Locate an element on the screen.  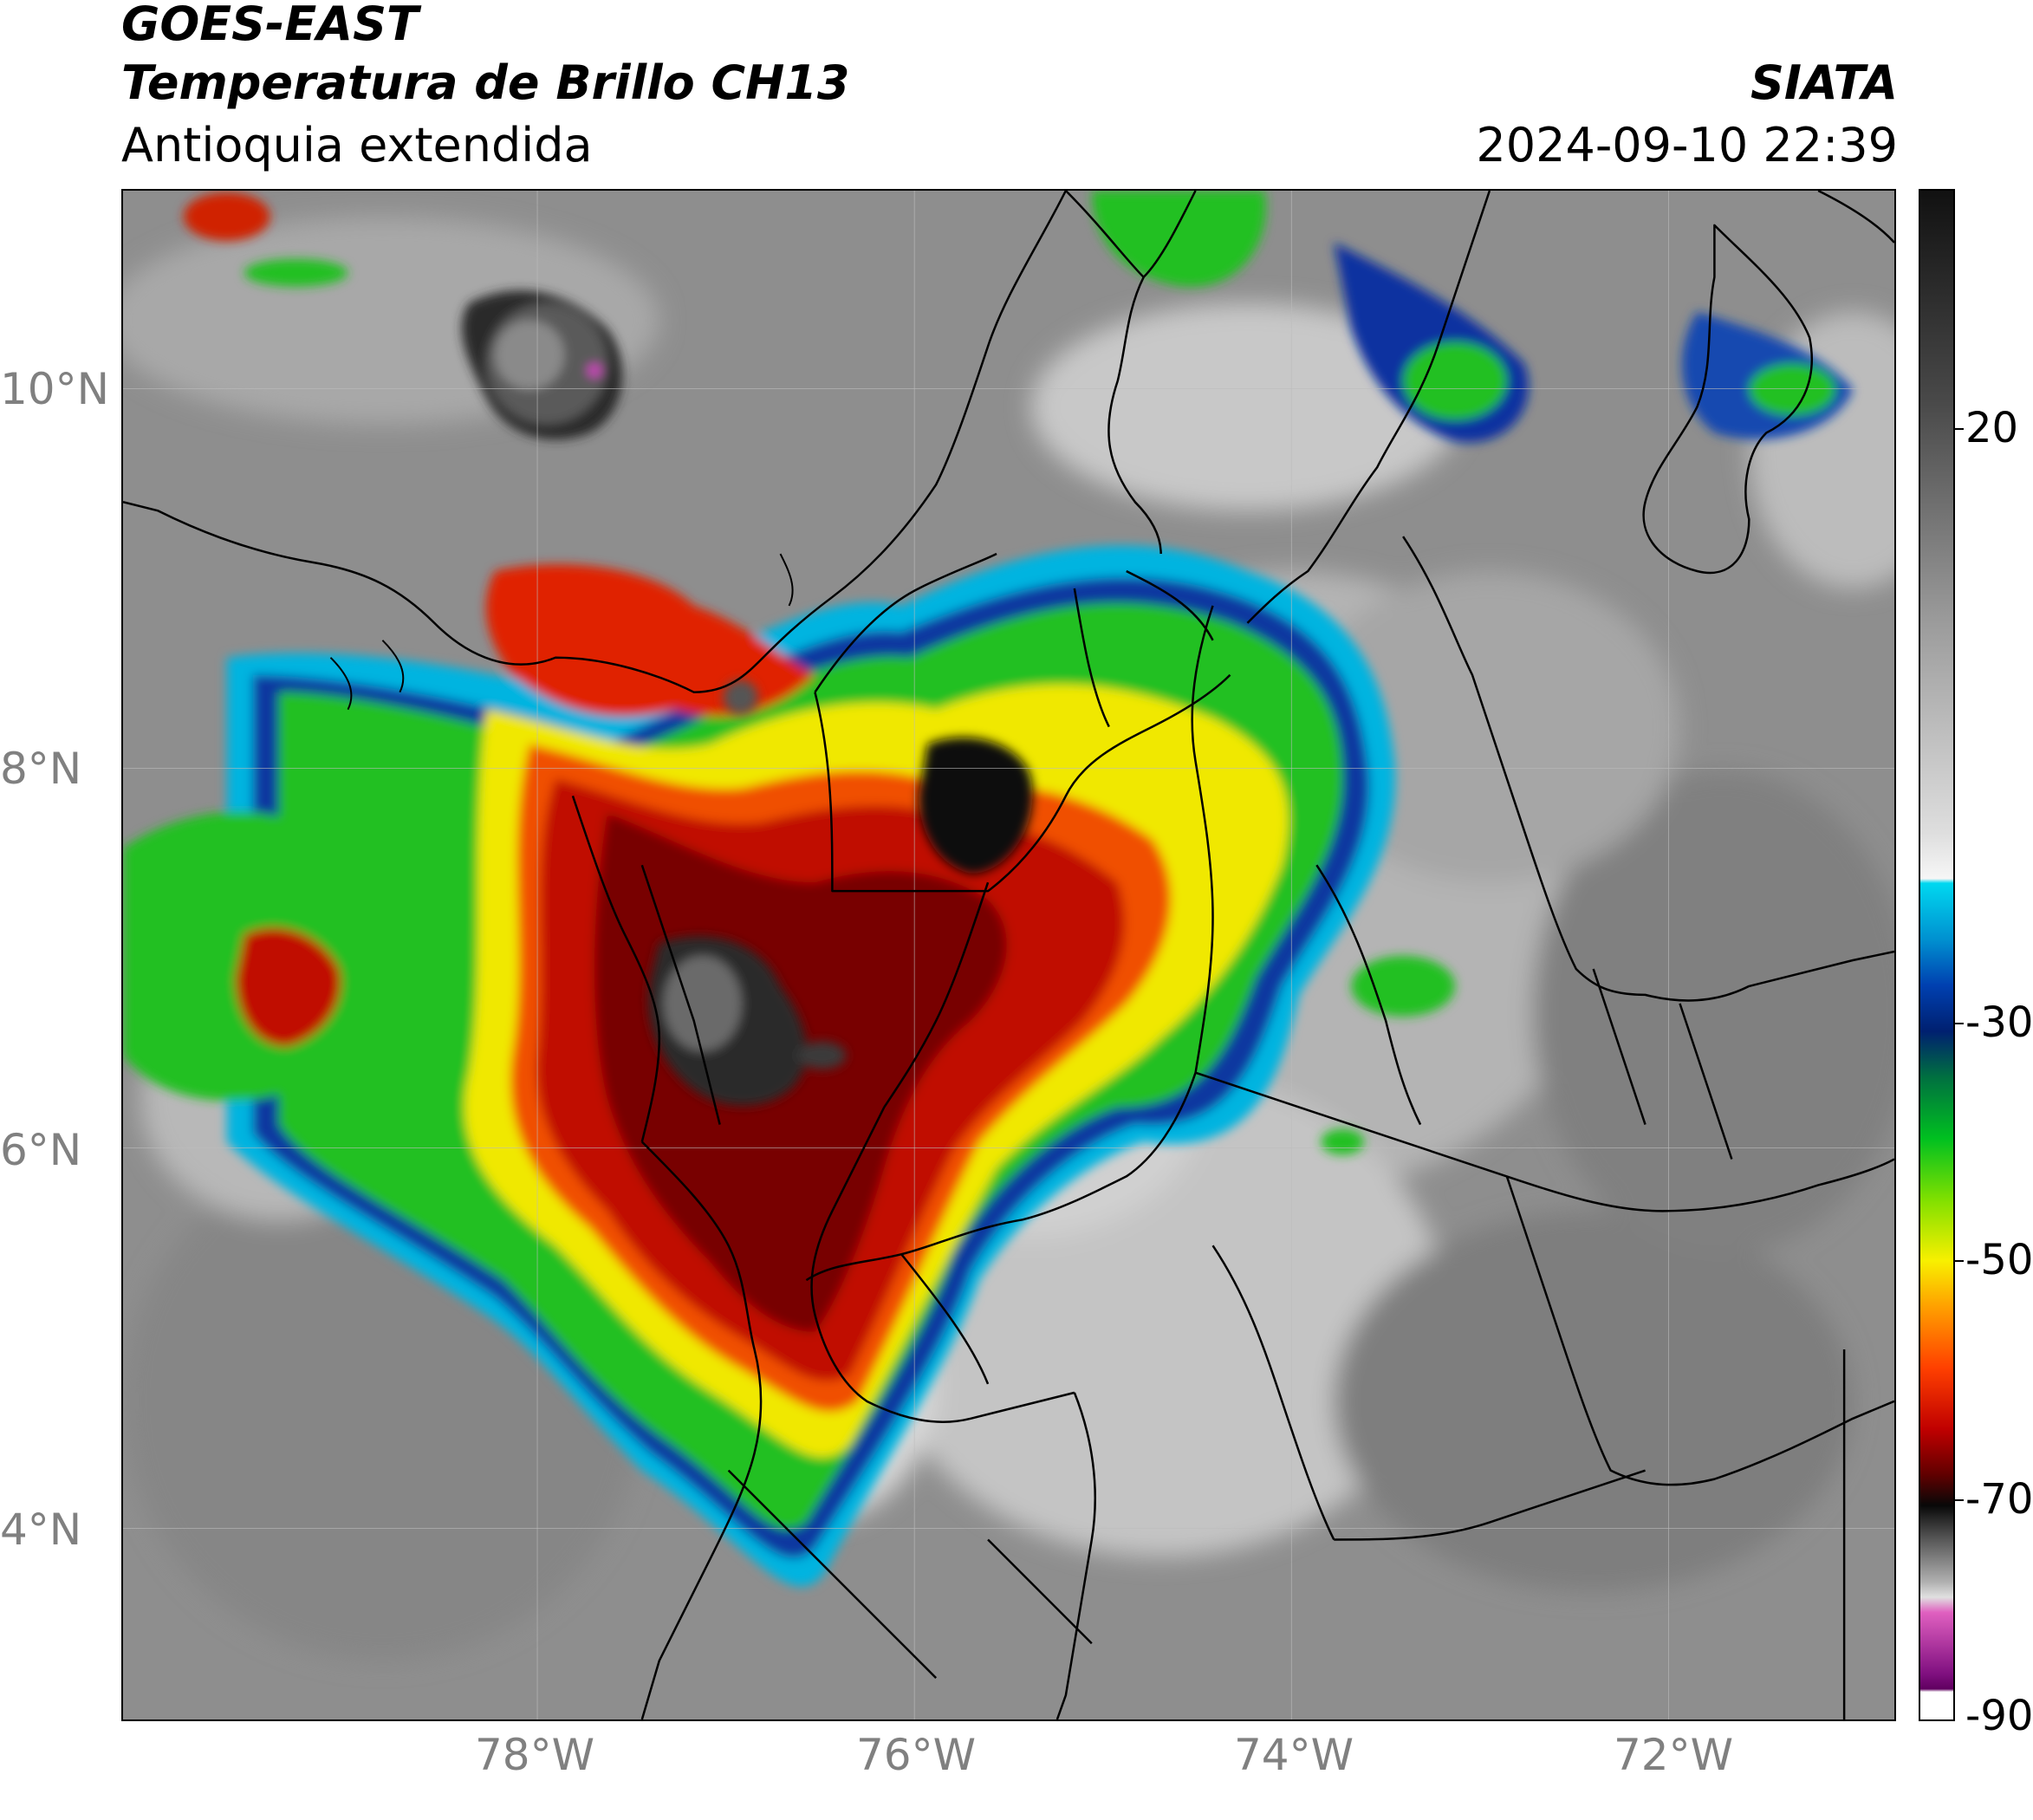
satellite-title: GOES-EAST is located at coordinates (270, 25).